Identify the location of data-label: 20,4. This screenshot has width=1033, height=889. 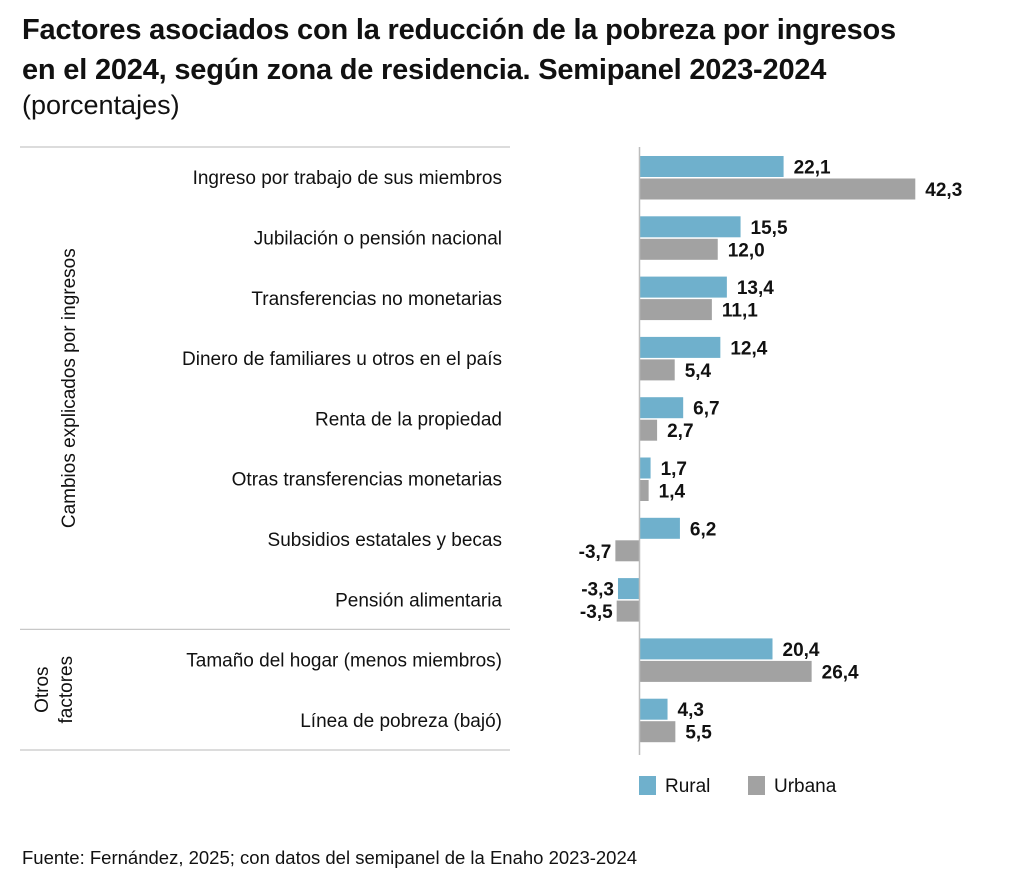
(801, 650).